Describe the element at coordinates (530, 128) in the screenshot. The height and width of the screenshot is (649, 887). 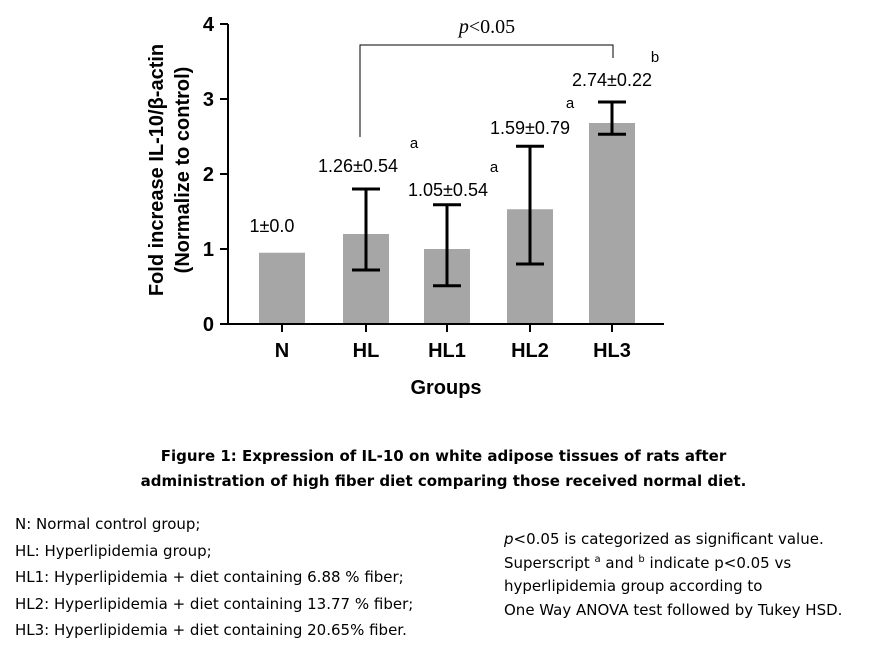
I see `data-label: 1.59±0.79` at that location.